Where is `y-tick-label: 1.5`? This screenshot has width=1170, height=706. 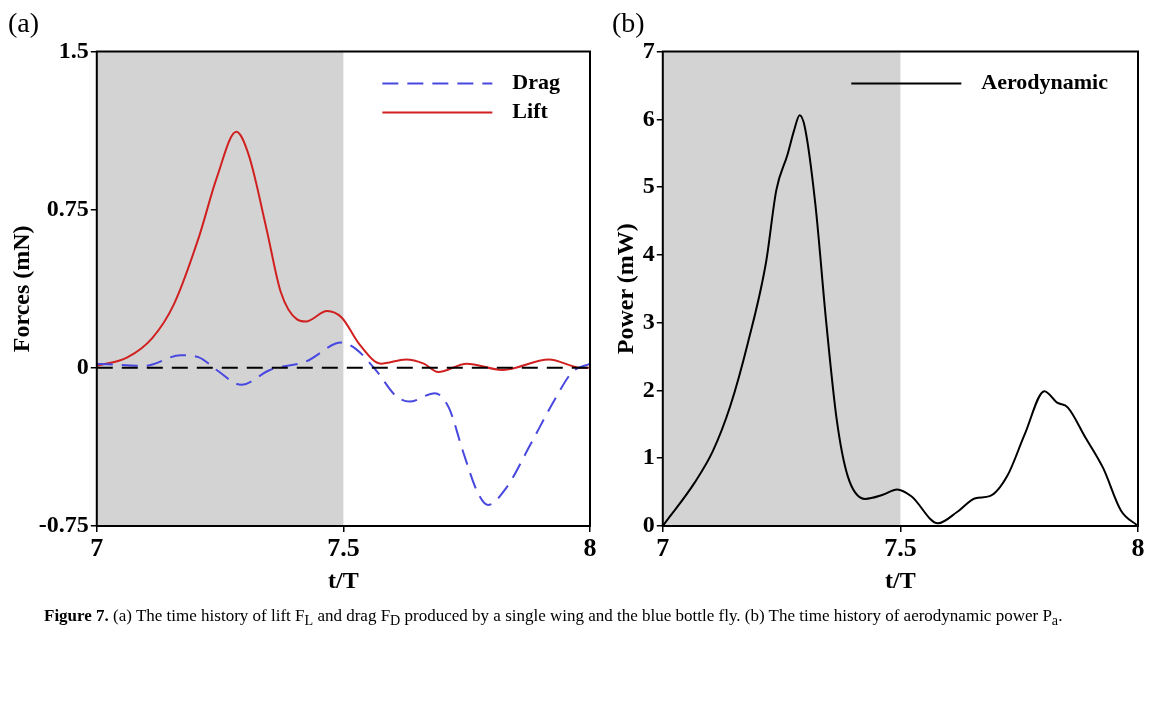 y-tick-label: 1.5 is located at coordinates (73, 49).